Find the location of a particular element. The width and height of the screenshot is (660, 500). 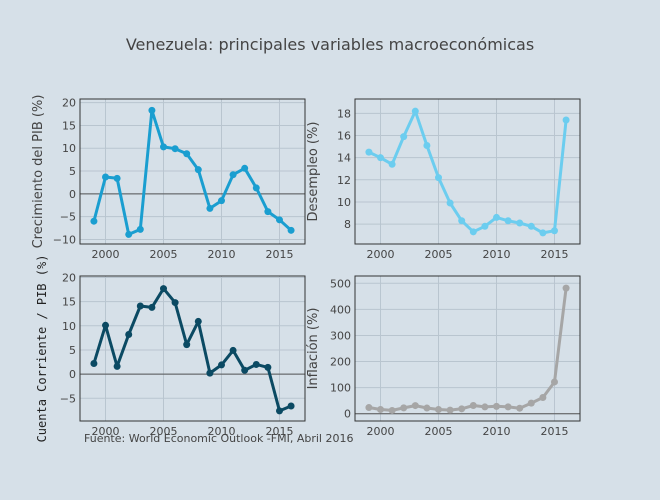

panel-2: 2000 2005 2010 2015 8 10 12 14 16 18 Desempleo (%) is located at coordinates (443, 179).